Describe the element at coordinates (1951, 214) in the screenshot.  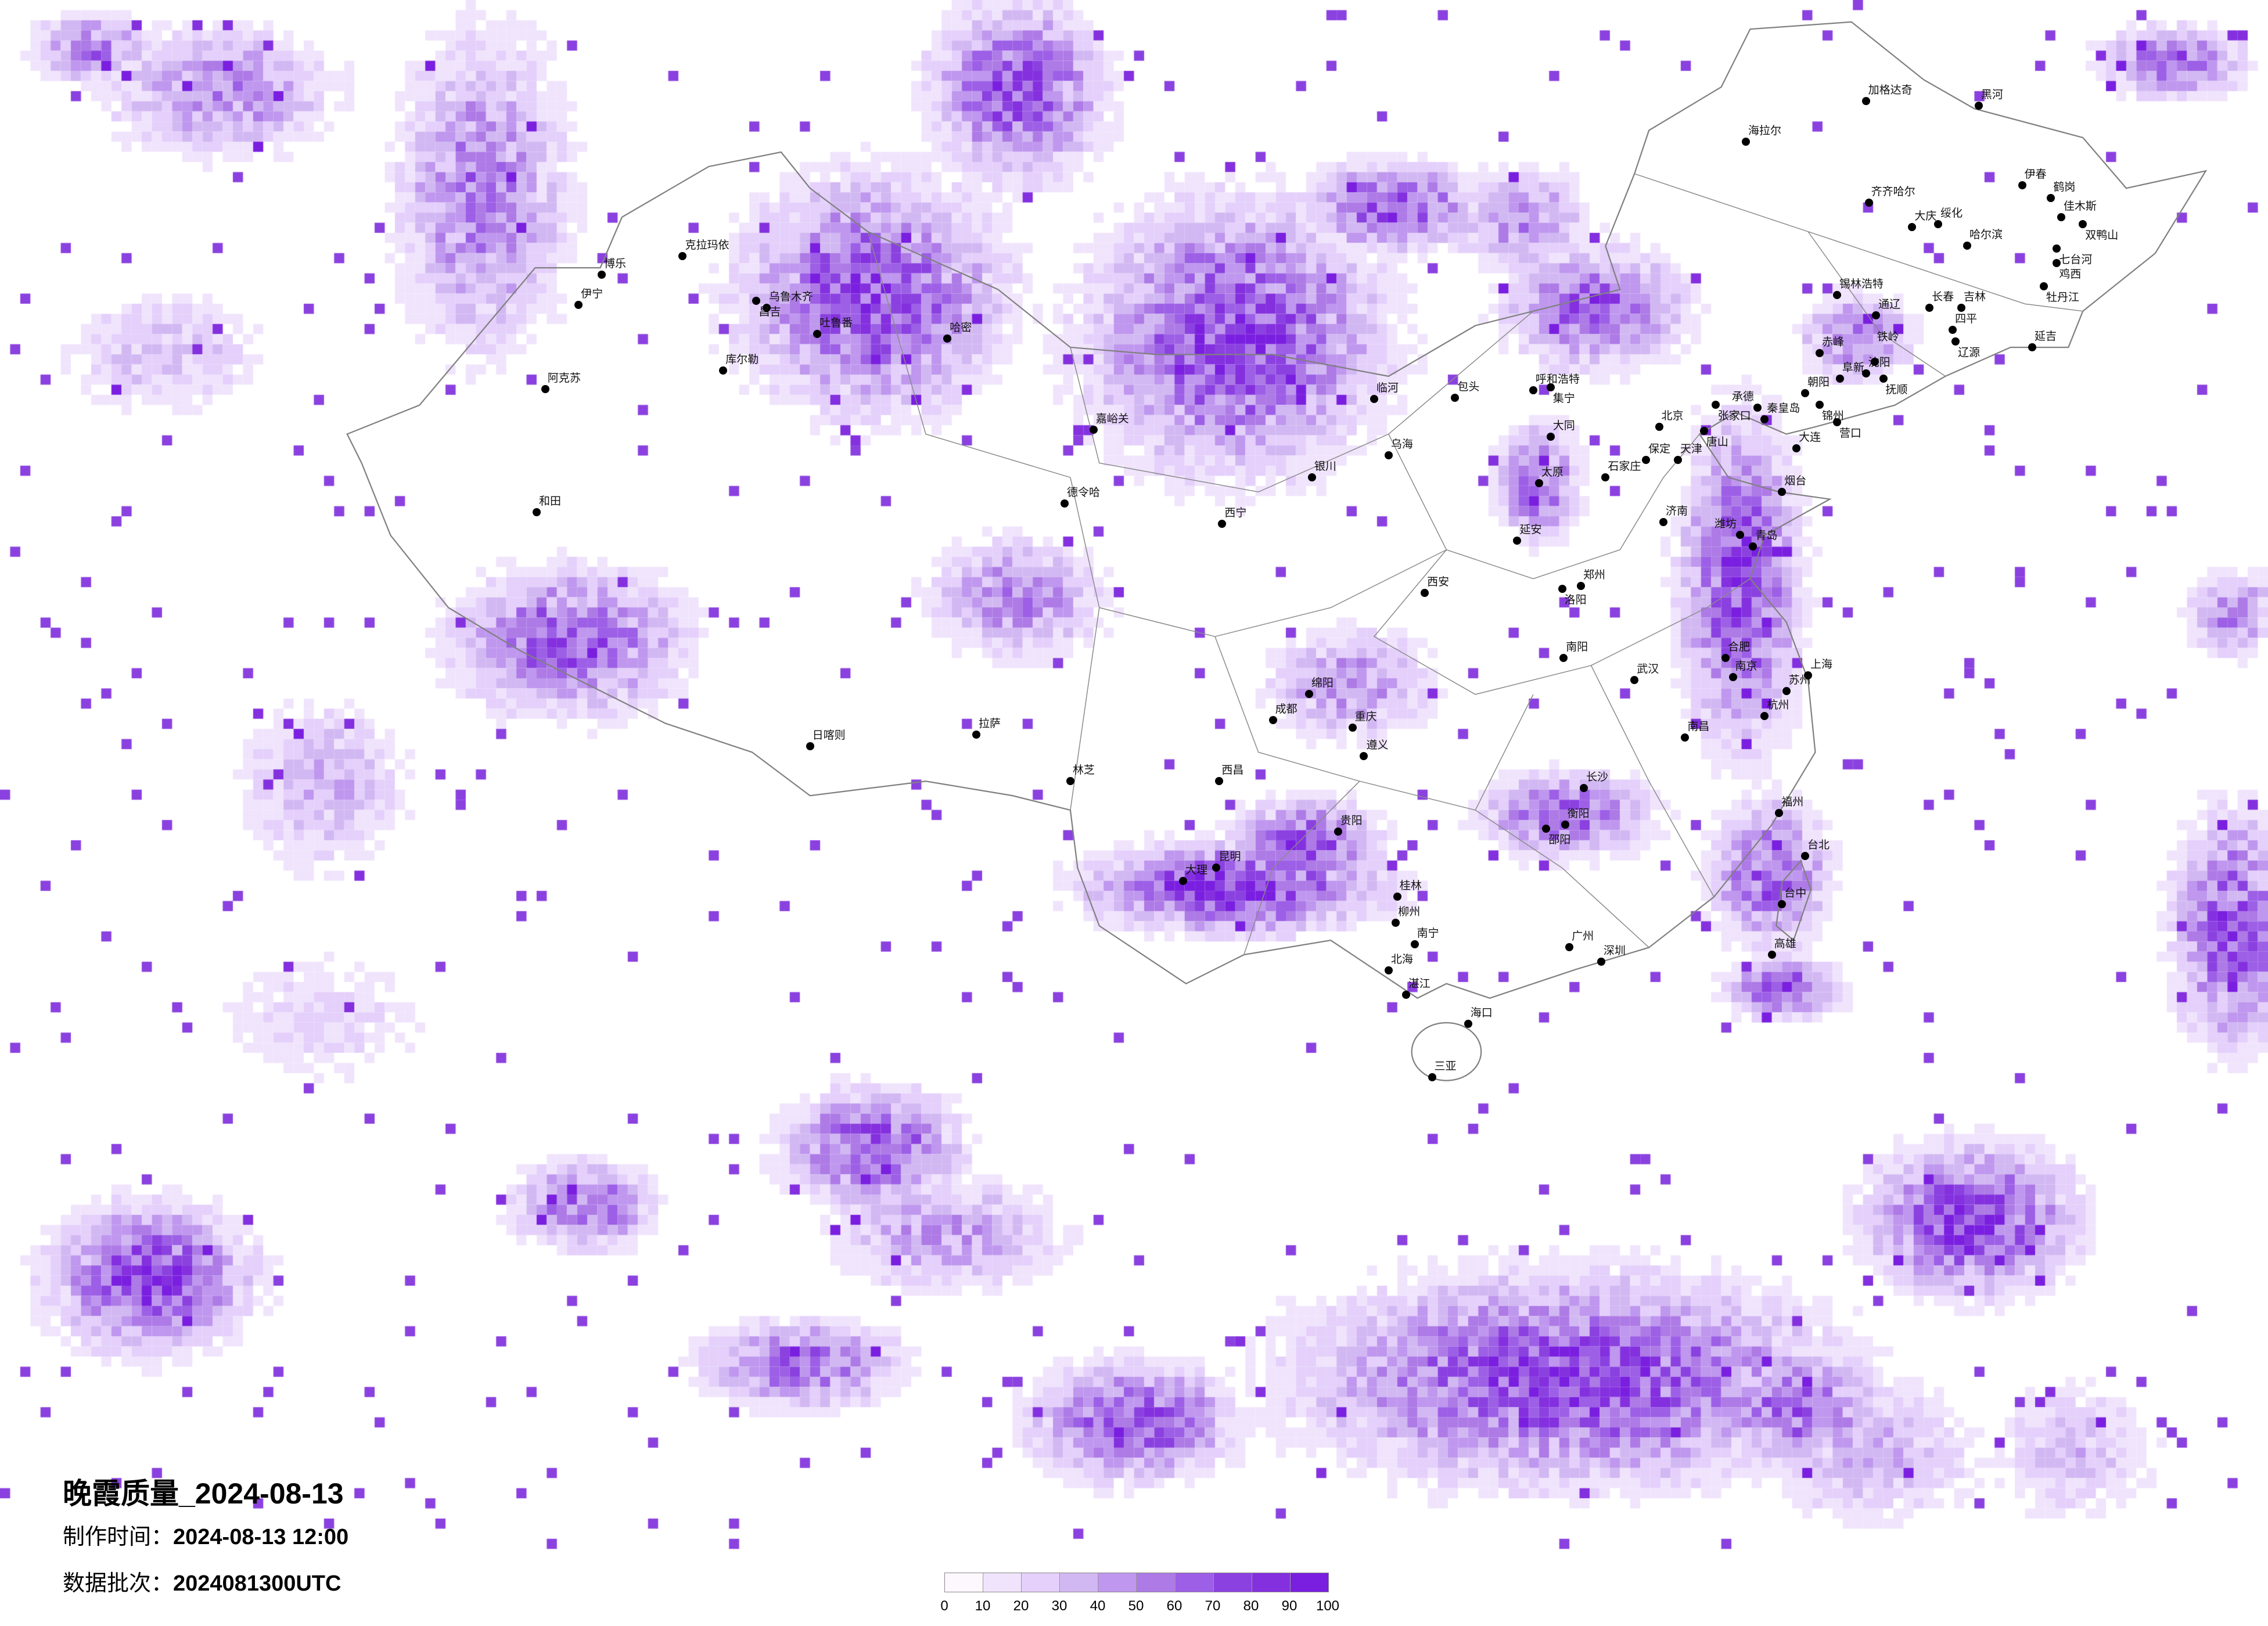
I see `city-label: 绥化` at that location.